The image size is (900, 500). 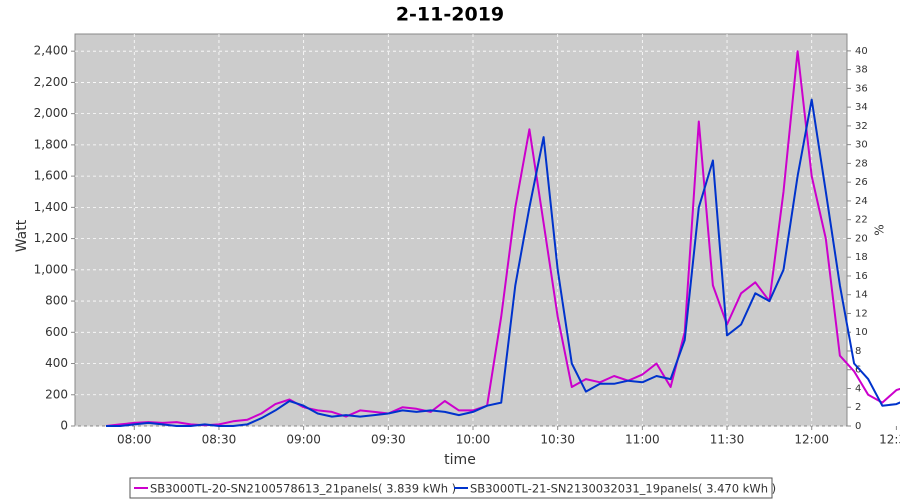 What do you see at coordinates (51, 238) in the screenshot?
I see `y-tick-label: 1,200` at bounding box center [51, 238].